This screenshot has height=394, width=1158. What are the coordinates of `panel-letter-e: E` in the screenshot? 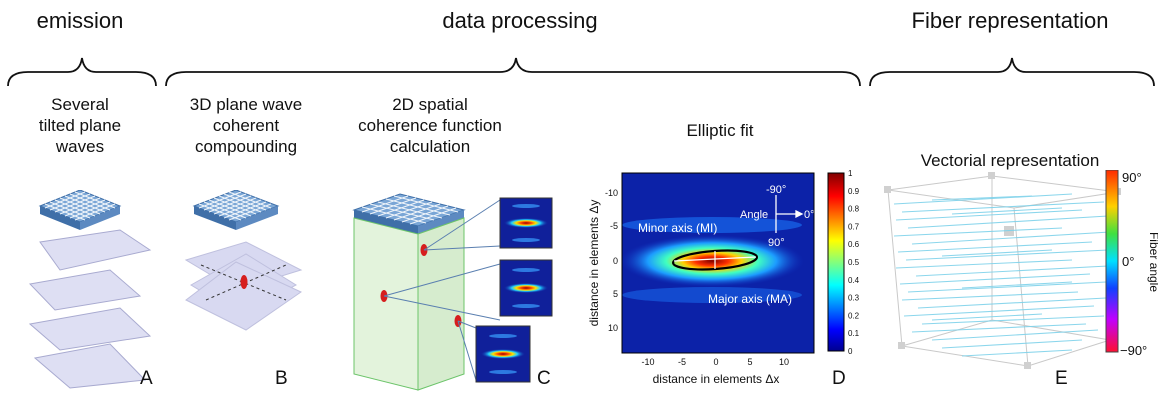 It's located at (1061, 378).